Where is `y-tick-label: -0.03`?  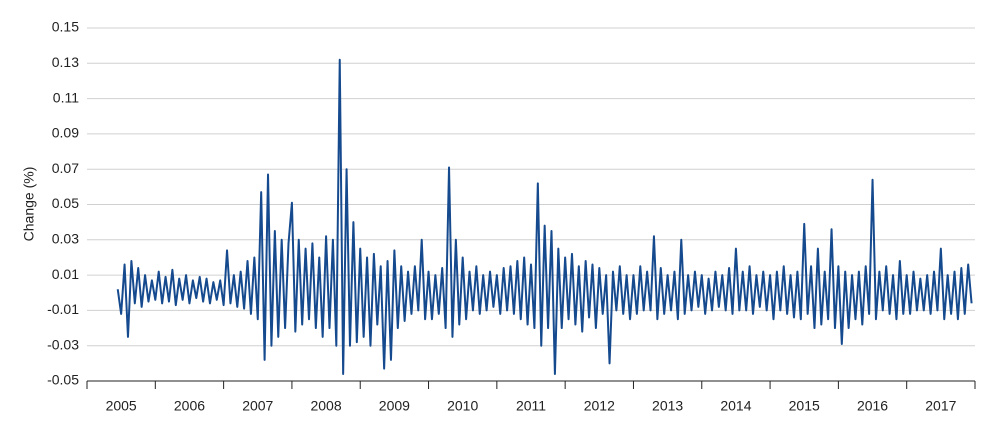
y-tick-label: -0.03 is located at coordinates (63, 344).